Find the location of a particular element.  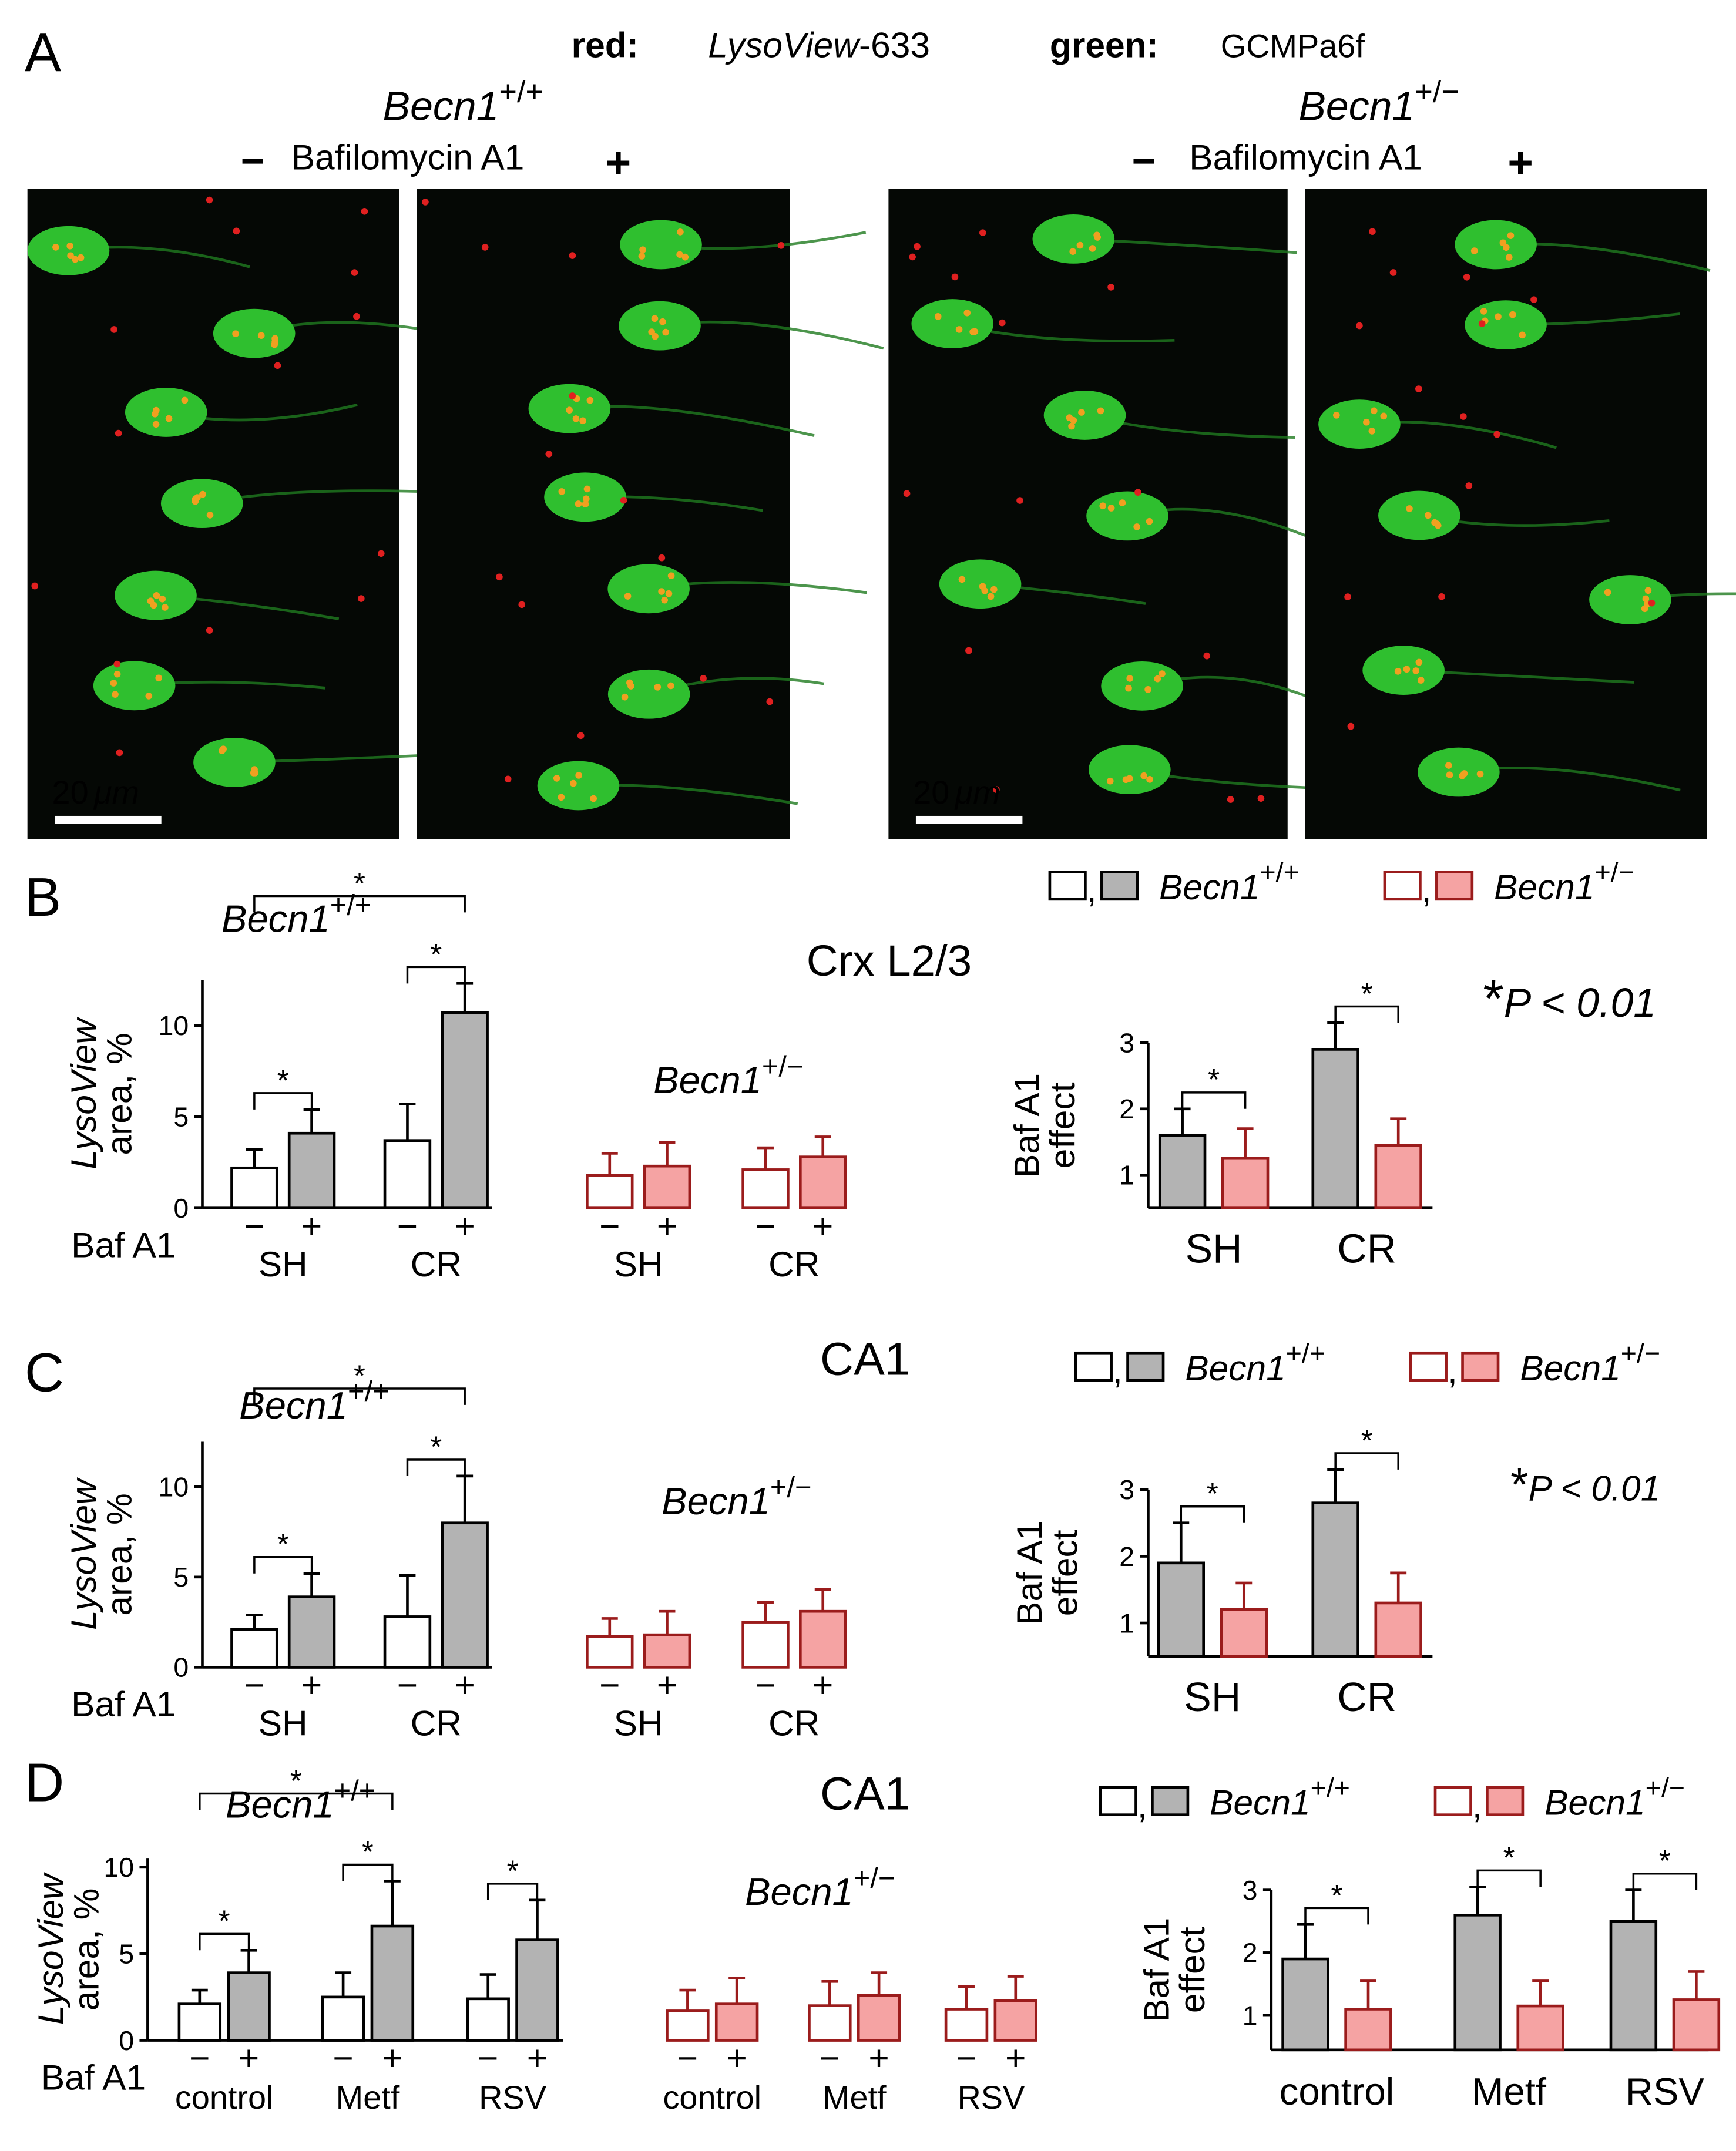

drug-label-part: Bafilomycin A1 is located at coordinates (1305, 157).